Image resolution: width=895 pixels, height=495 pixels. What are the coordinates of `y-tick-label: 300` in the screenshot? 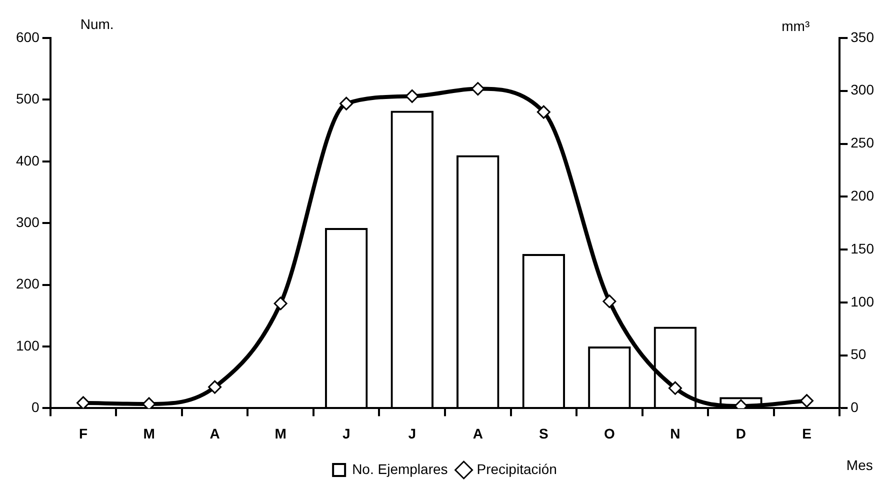 It's located at (28, 222).